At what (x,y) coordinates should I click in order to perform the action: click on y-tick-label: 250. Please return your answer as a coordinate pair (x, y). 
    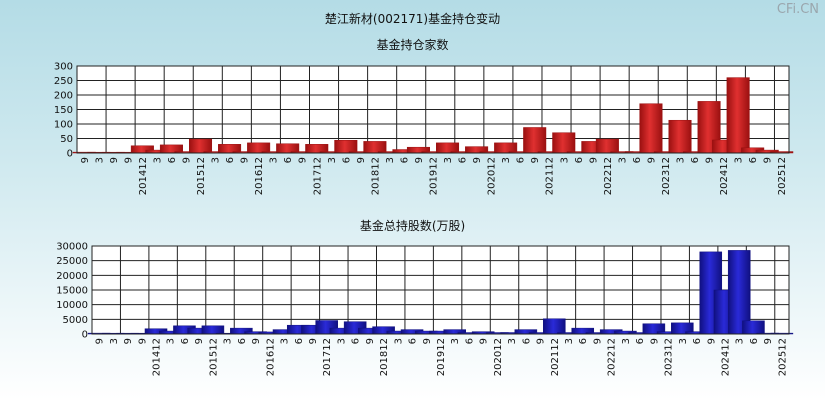
    Looking at the image, I should click on (63, 81).